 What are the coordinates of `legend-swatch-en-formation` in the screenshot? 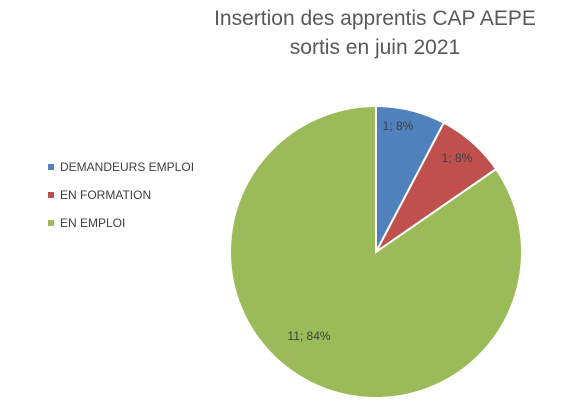 It's located at (51, 195).